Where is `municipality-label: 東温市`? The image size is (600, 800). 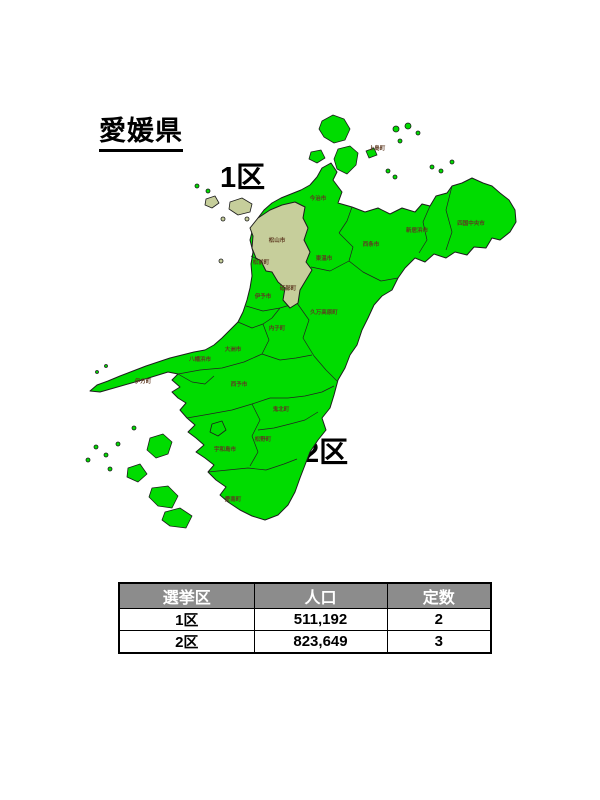 municipality-label: 東温市 is located at coordinates (324, 258).